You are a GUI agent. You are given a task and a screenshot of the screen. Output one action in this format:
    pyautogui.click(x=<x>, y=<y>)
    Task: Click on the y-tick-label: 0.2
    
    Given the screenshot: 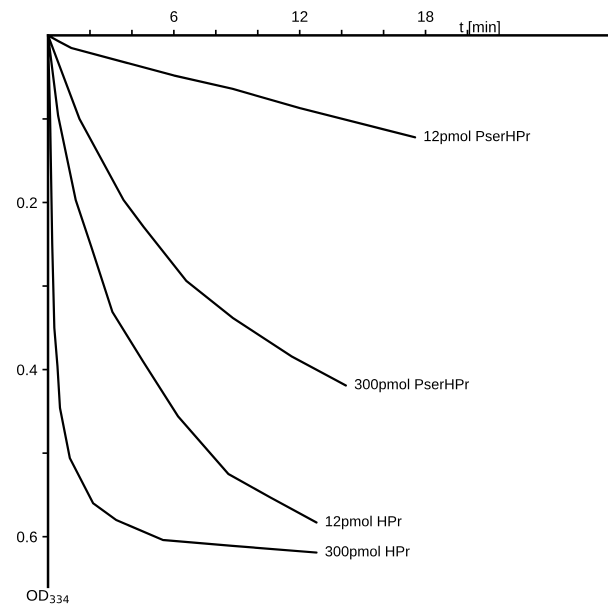 What is the action you would take?
    pyautogui.click(x=26, y=202)
    